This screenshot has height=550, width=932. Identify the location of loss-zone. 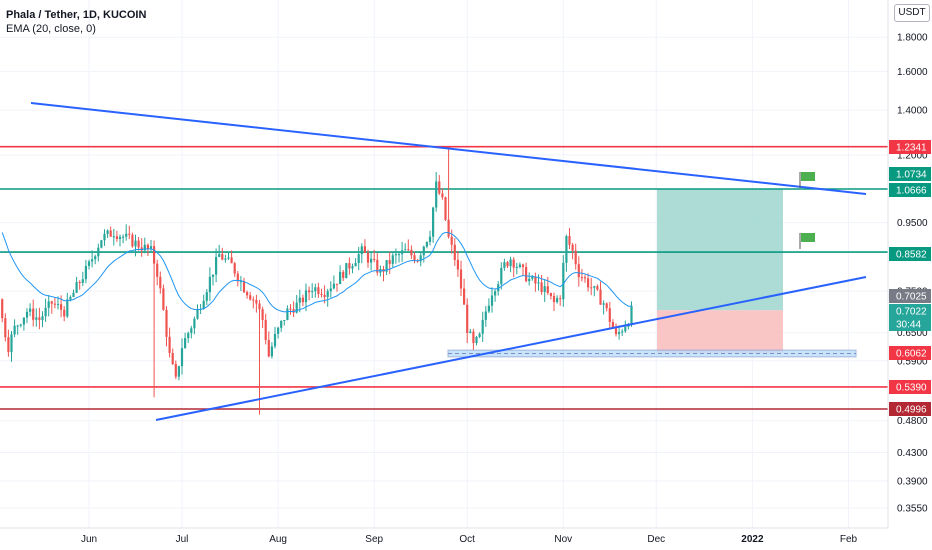
(720, 331).